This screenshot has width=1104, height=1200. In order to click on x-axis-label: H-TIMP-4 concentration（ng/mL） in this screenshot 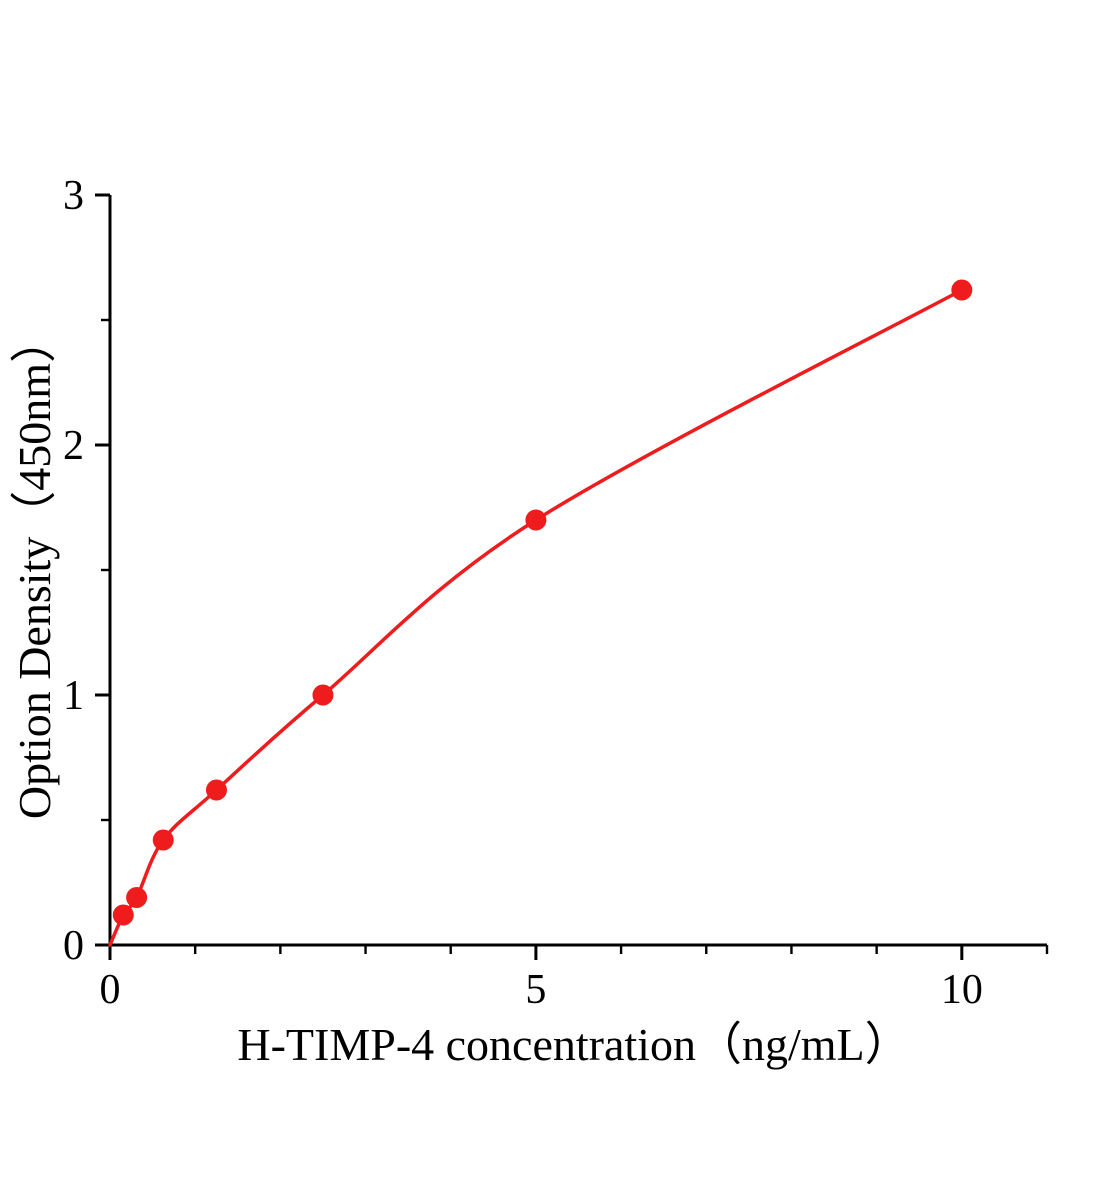, I will do `click(573, 1044)`.